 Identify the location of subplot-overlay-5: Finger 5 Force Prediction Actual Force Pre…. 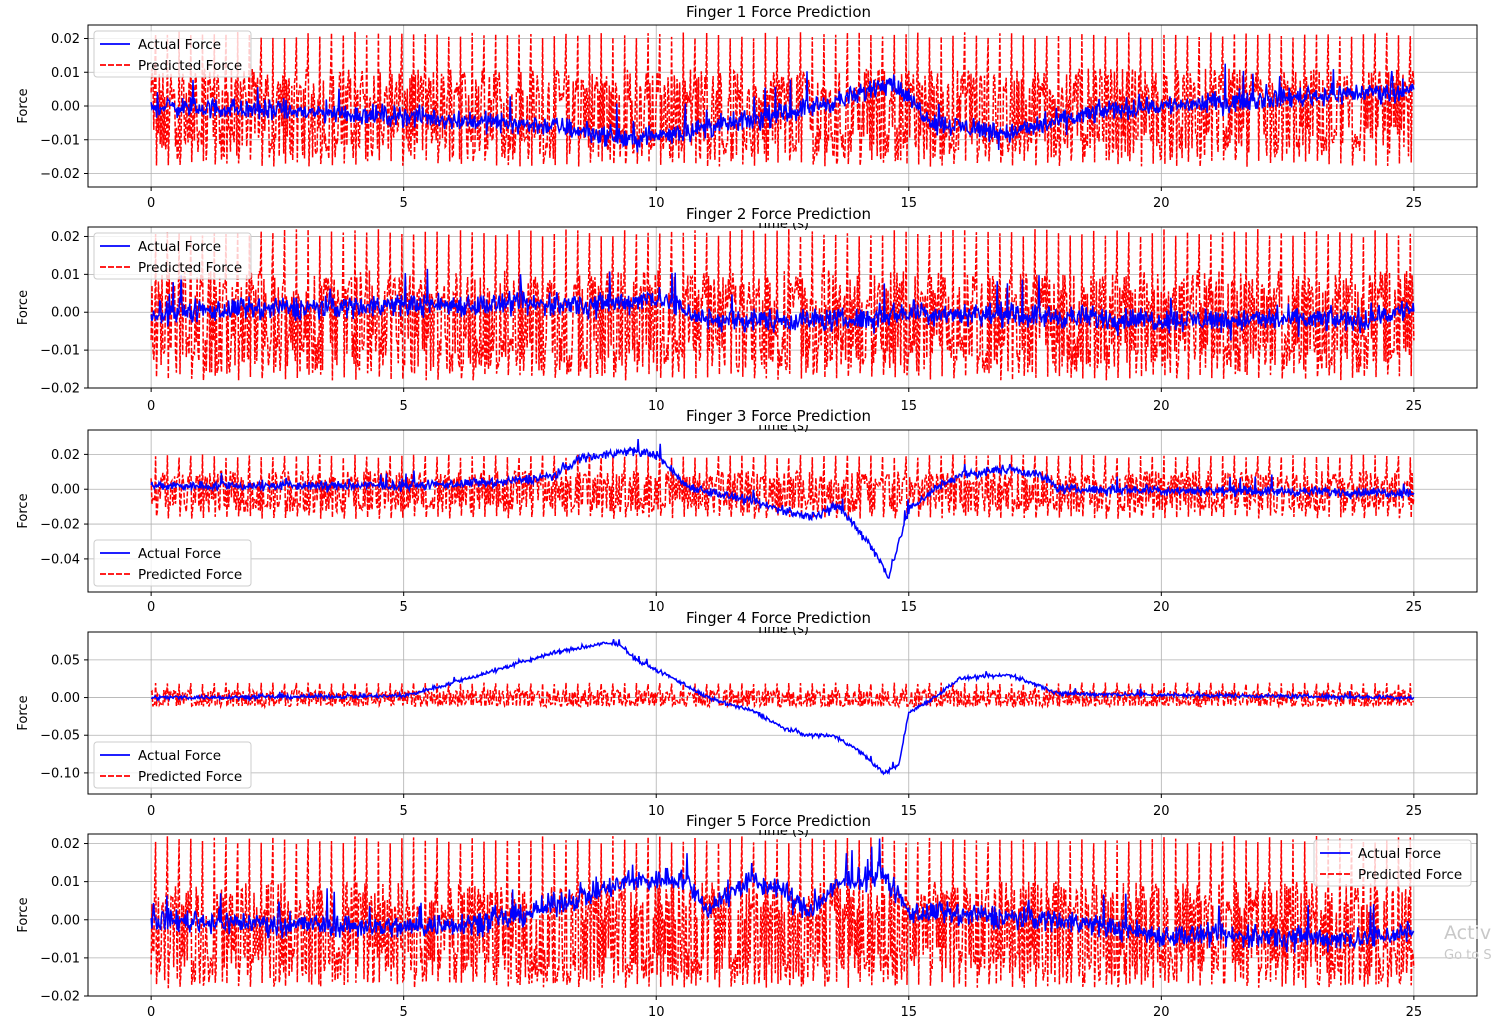
(1072, 849).